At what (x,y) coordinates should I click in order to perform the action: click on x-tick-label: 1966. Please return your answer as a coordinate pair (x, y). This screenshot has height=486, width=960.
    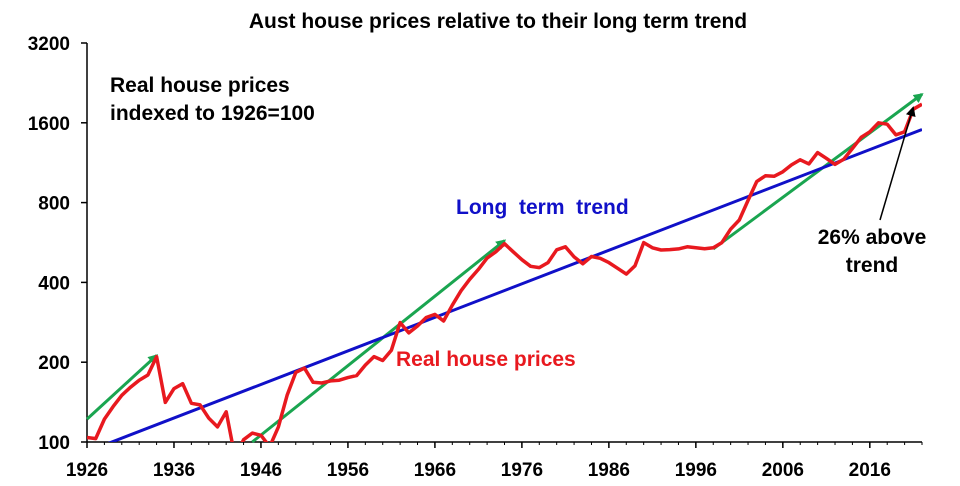
    Looking at the image, I should click on (435, 470).